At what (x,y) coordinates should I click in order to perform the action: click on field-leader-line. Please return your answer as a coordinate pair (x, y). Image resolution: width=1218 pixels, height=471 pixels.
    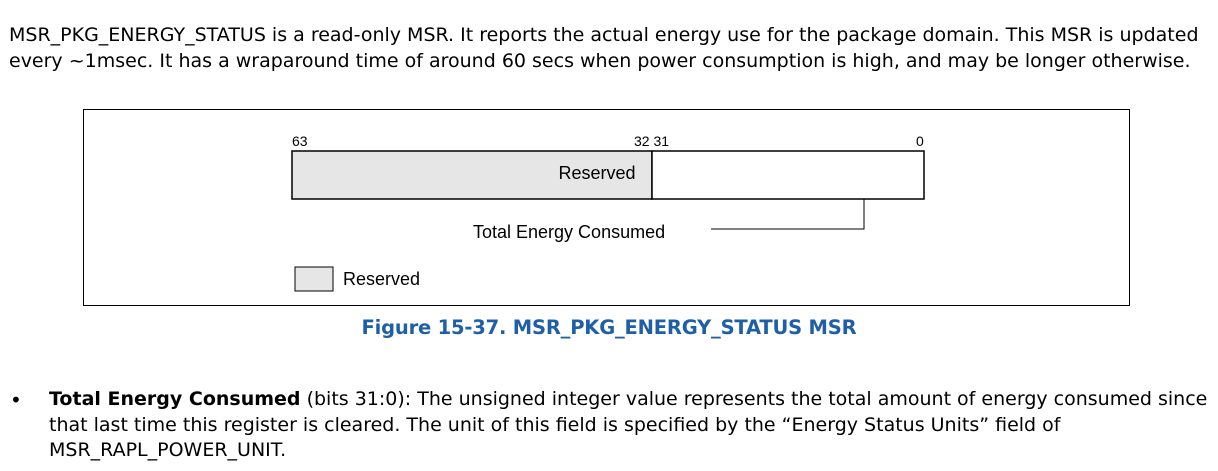
    Looking at the image, I should click on (788, 214).